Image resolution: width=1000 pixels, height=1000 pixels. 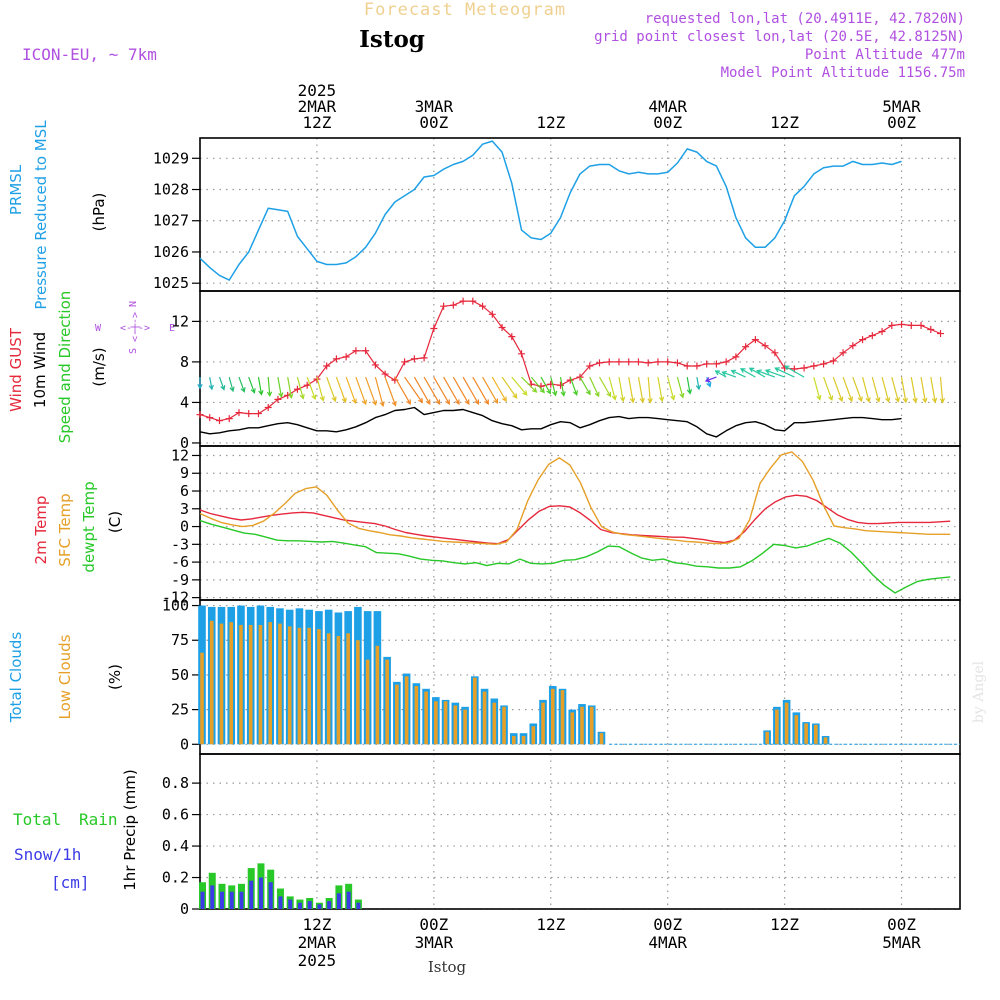 I want to click on temp-ytick-label: -9, so click(x=180, y=580).